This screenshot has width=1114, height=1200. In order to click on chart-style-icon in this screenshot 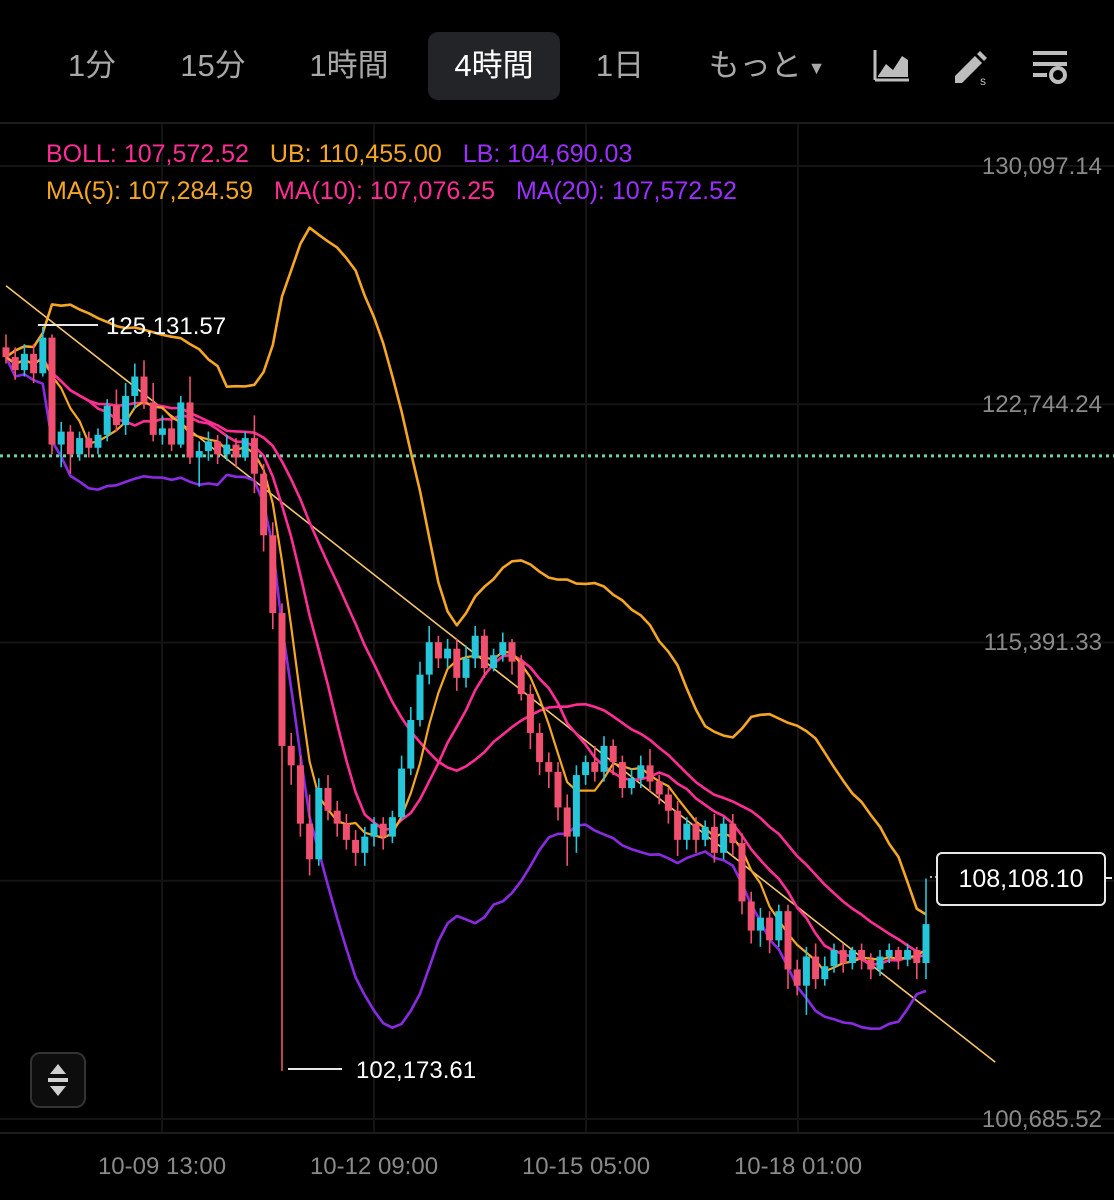, I will do `click(892, 66)`.